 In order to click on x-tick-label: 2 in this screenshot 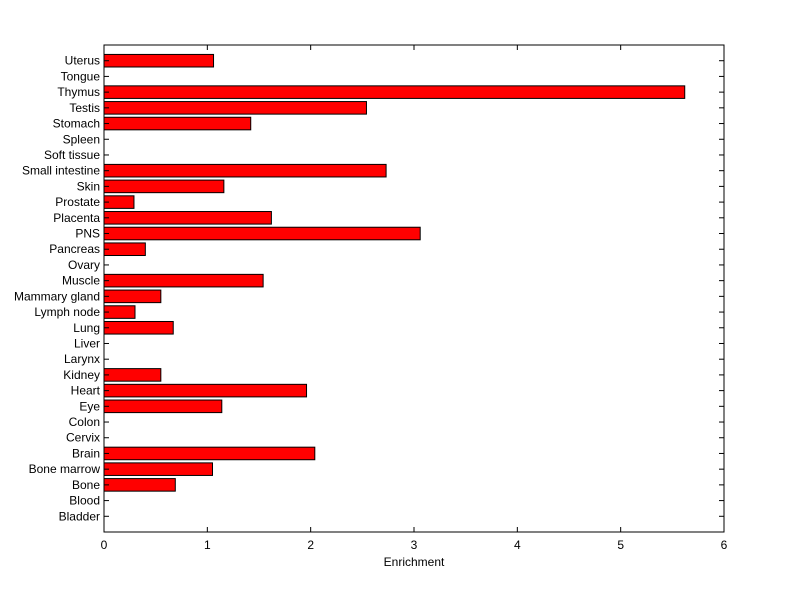, I will do `click(310, 545)`.